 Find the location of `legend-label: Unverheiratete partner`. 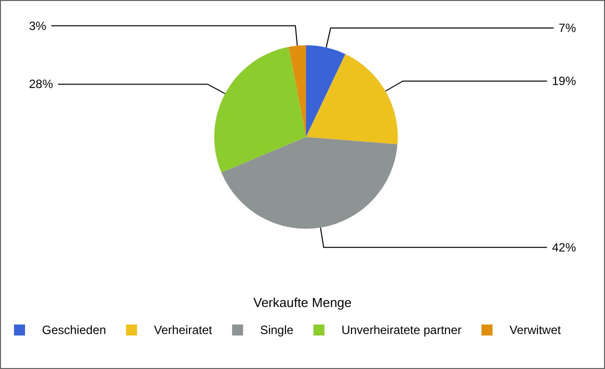

legend-label: Unverheiratete partner is located at coordinates (401, 330).